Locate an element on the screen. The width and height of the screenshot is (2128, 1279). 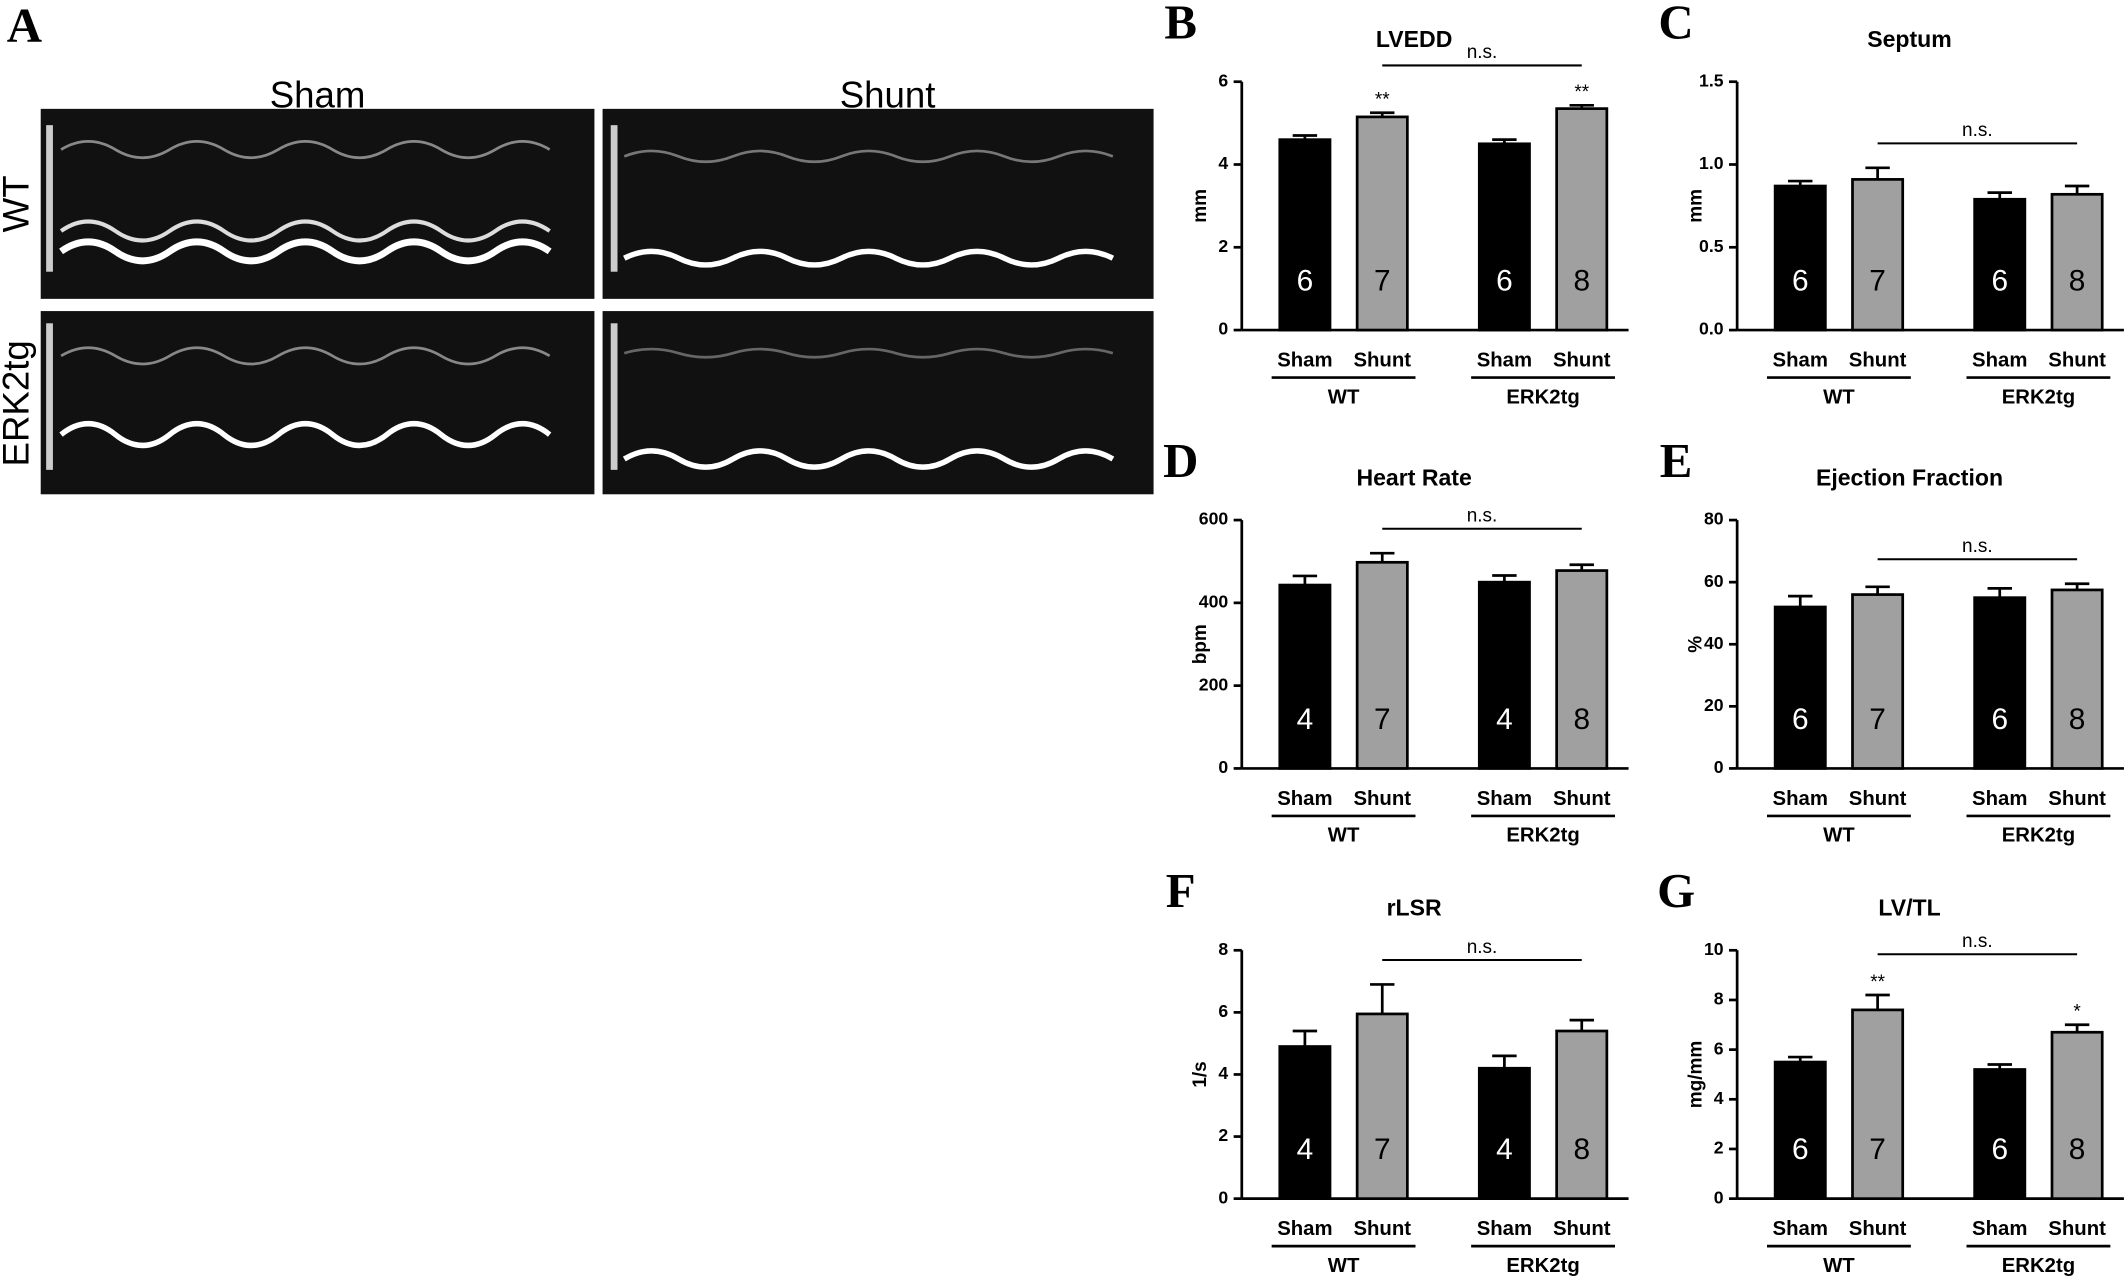
panel-letter: C is located at coordinates (1675, 25).